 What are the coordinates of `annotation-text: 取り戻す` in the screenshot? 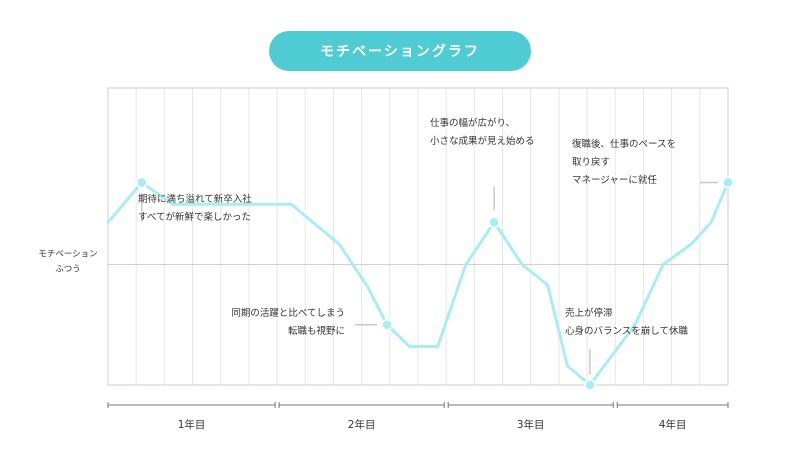 It's located at (591, 162).